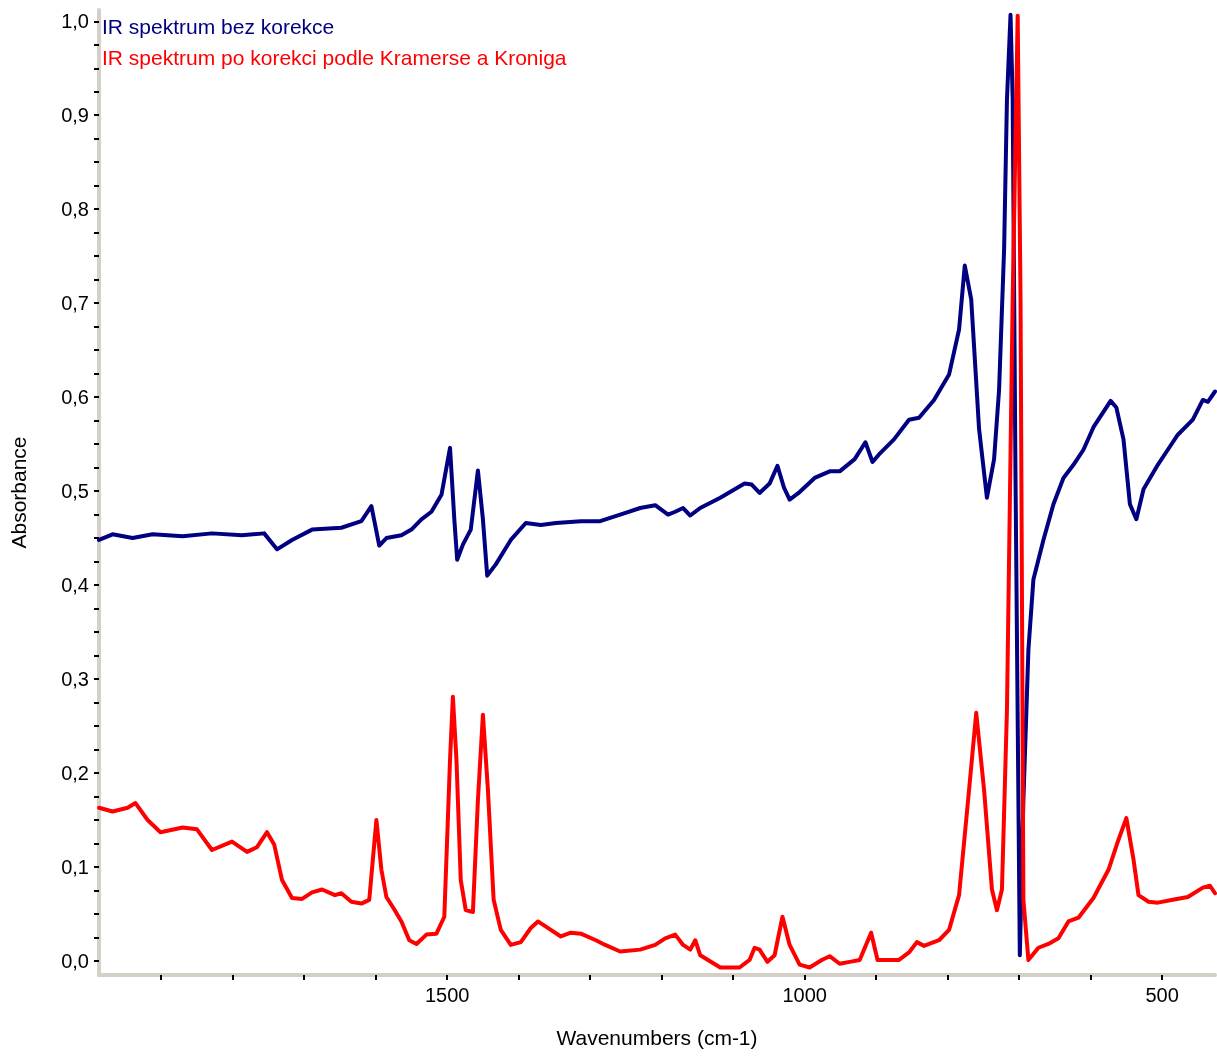  What do you see at coordinates (75, 209) in the screenshot?
I see `y-tick-label: 0,8` at bounding box center [75, 209].